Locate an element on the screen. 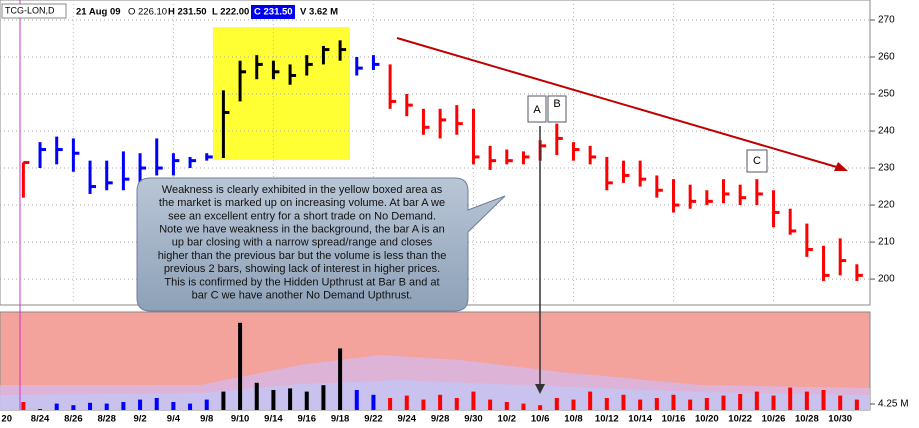 The image size is (919, 428). y-tick-label: 220 is located at coordinates (886, 205).